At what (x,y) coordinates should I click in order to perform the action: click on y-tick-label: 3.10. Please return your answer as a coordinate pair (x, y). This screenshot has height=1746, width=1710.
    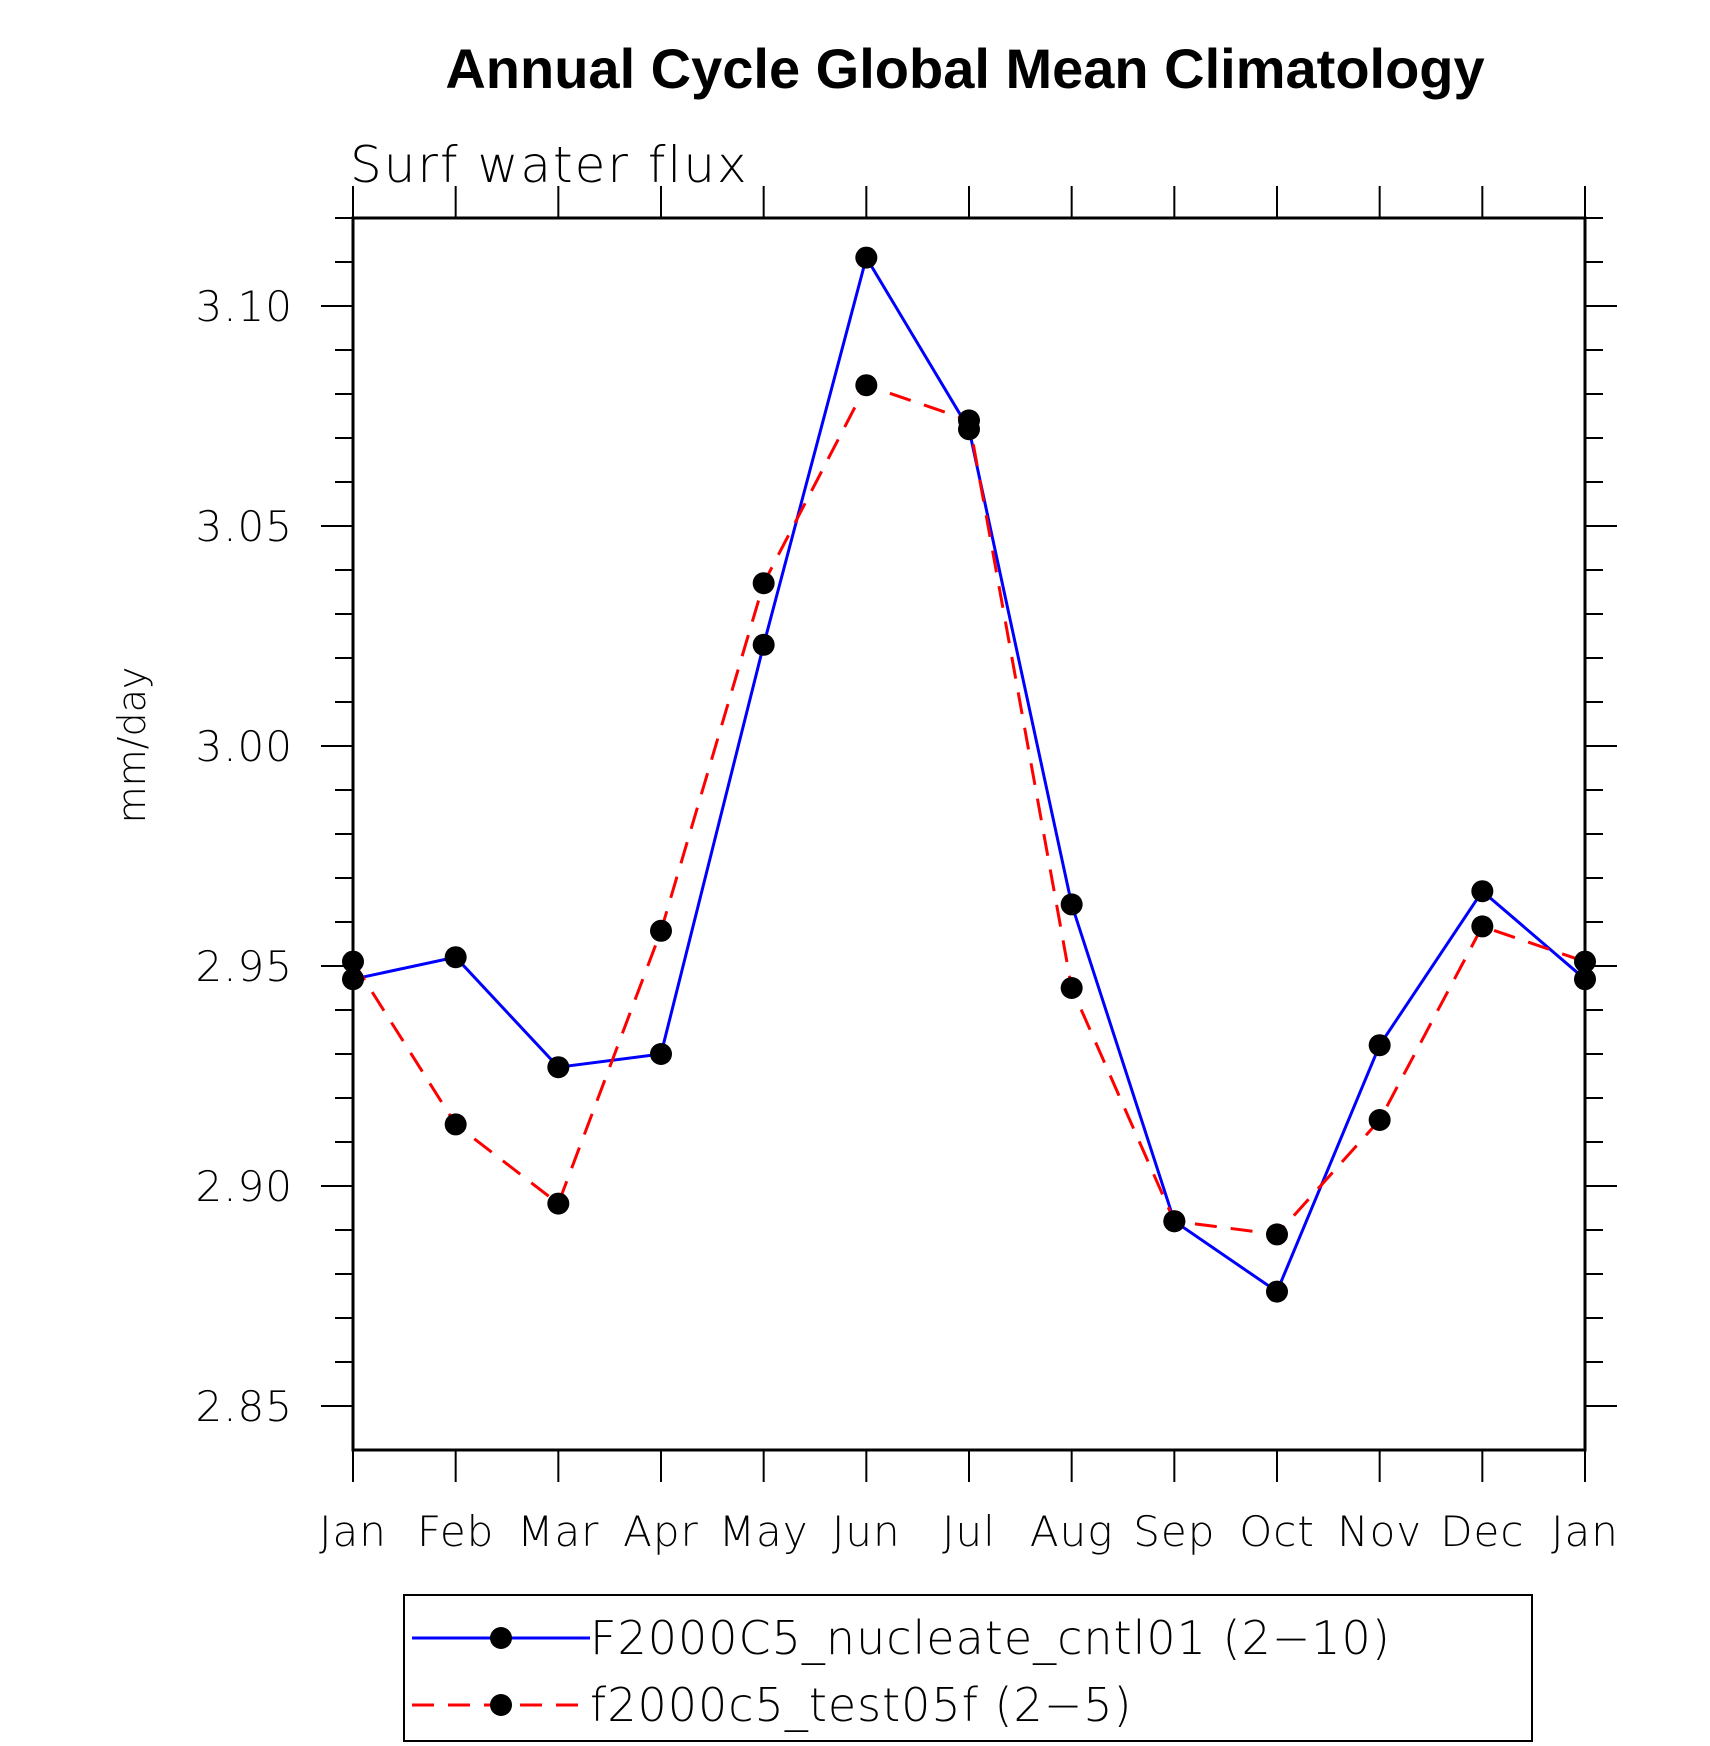
    Looking at the image, I should click on (244, 306).